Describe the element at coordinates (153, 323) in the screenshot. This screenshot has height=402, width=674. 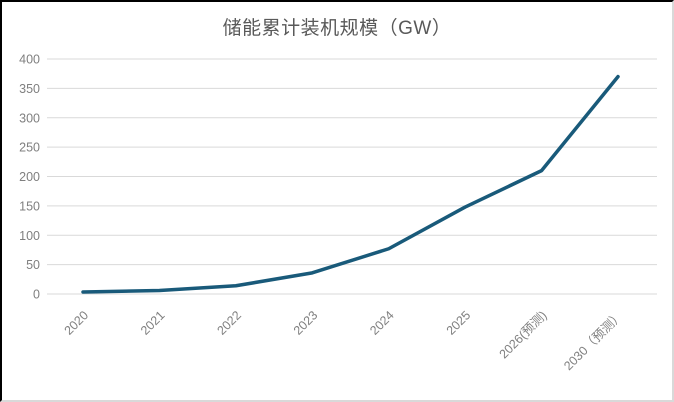
I see `x-axis-tick-label: 2021` at that location.